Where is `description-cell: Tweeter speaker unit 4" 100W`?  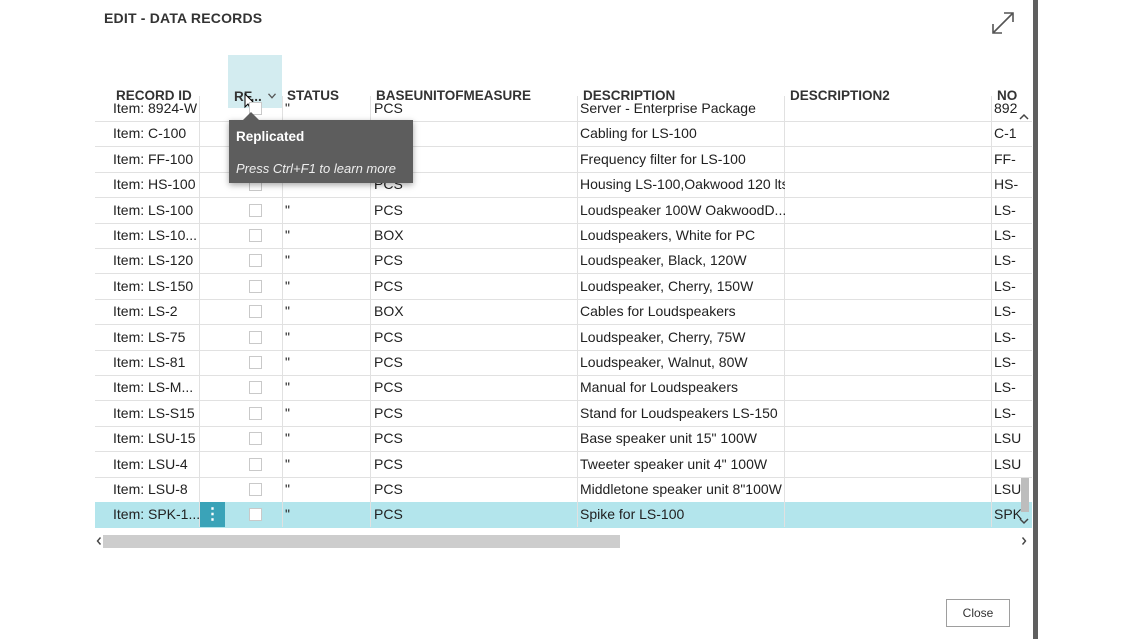 description-cell: Tweeter speaker unit 4" 100W is located at coordinates (674, 463).